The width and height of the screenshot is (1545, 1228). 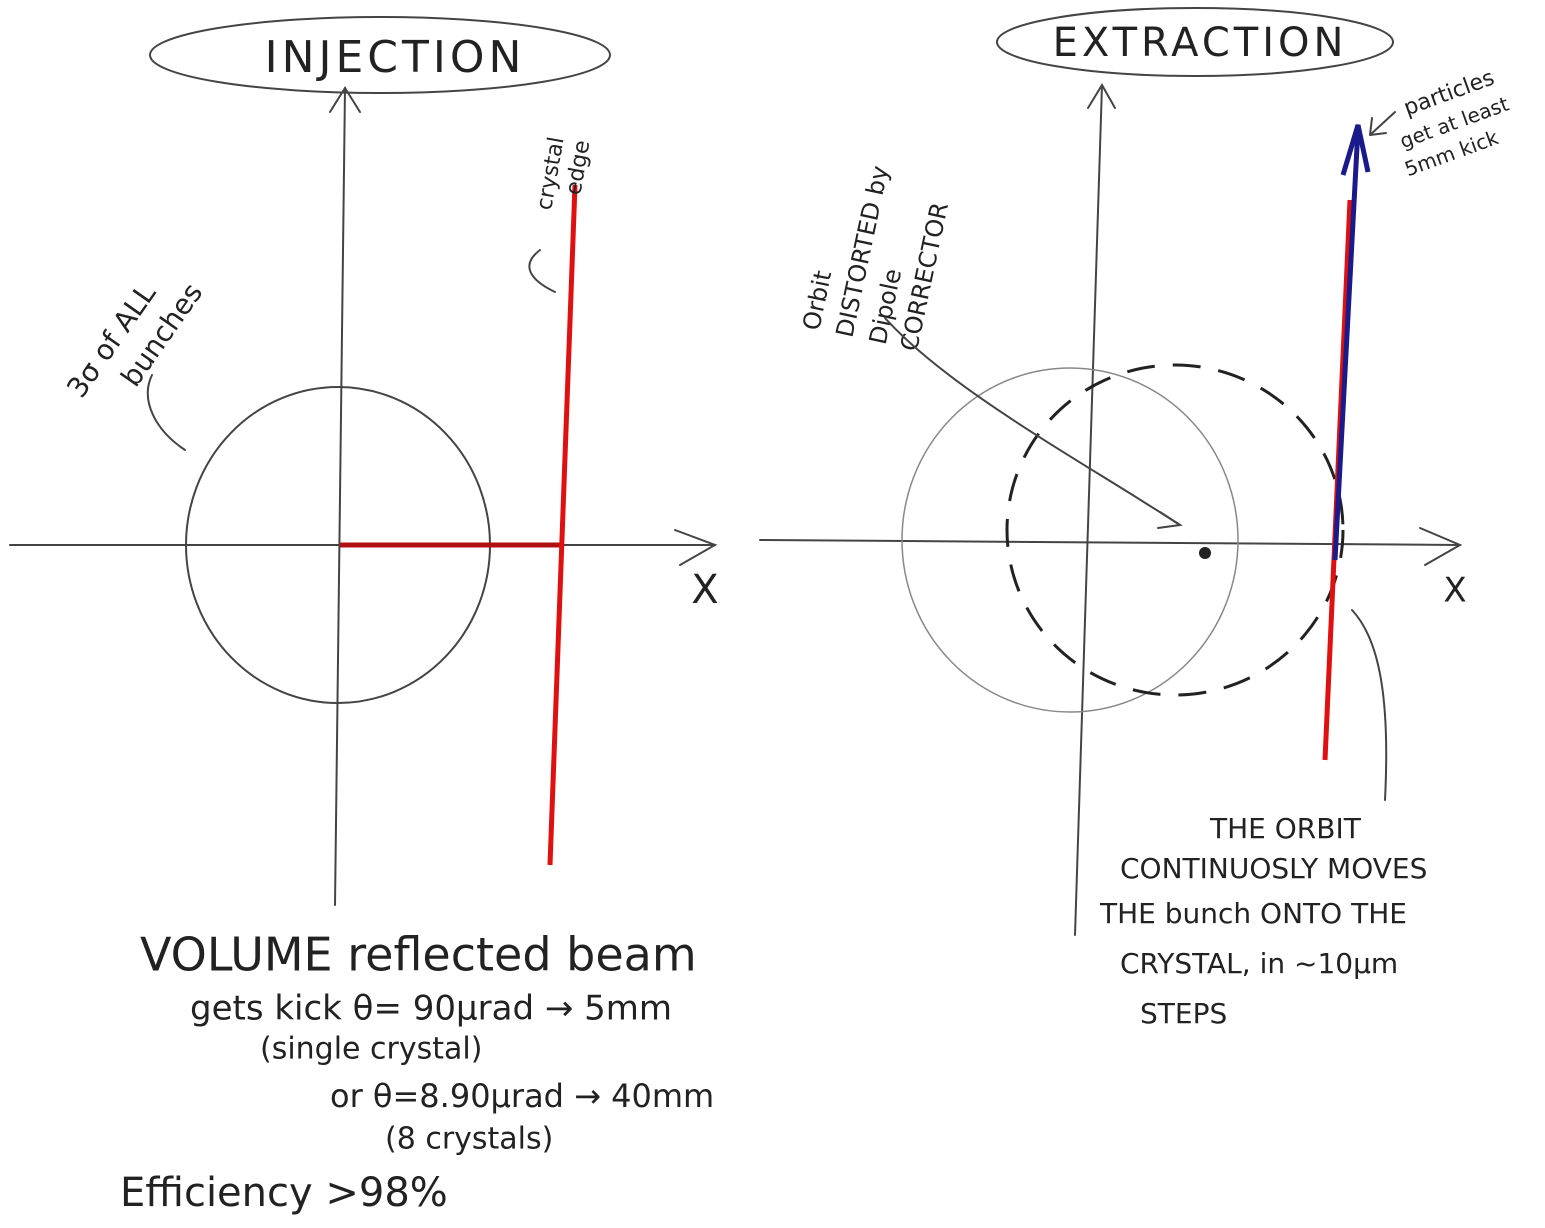 What do you see at coordinates (1259, 963) in the screenshot?
I see `note-line: CRYSTAL, in ~10μm` at bounding box center [1259, 963].